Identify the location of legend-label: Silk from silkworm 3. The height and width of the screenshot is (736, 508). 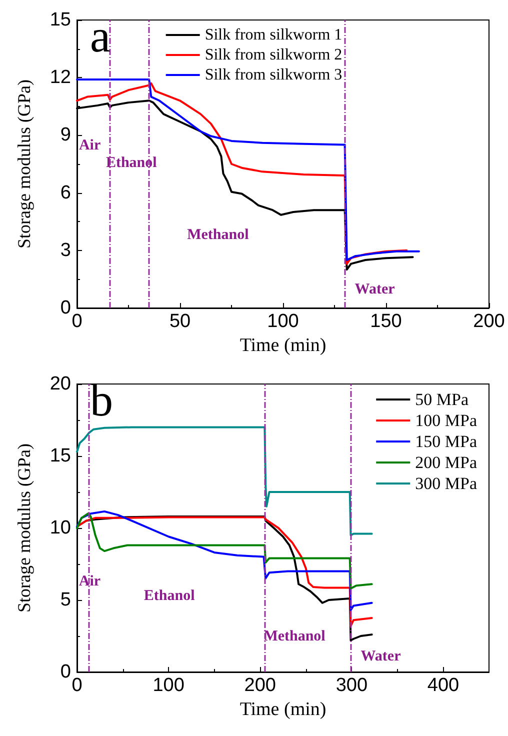
(273, 75).